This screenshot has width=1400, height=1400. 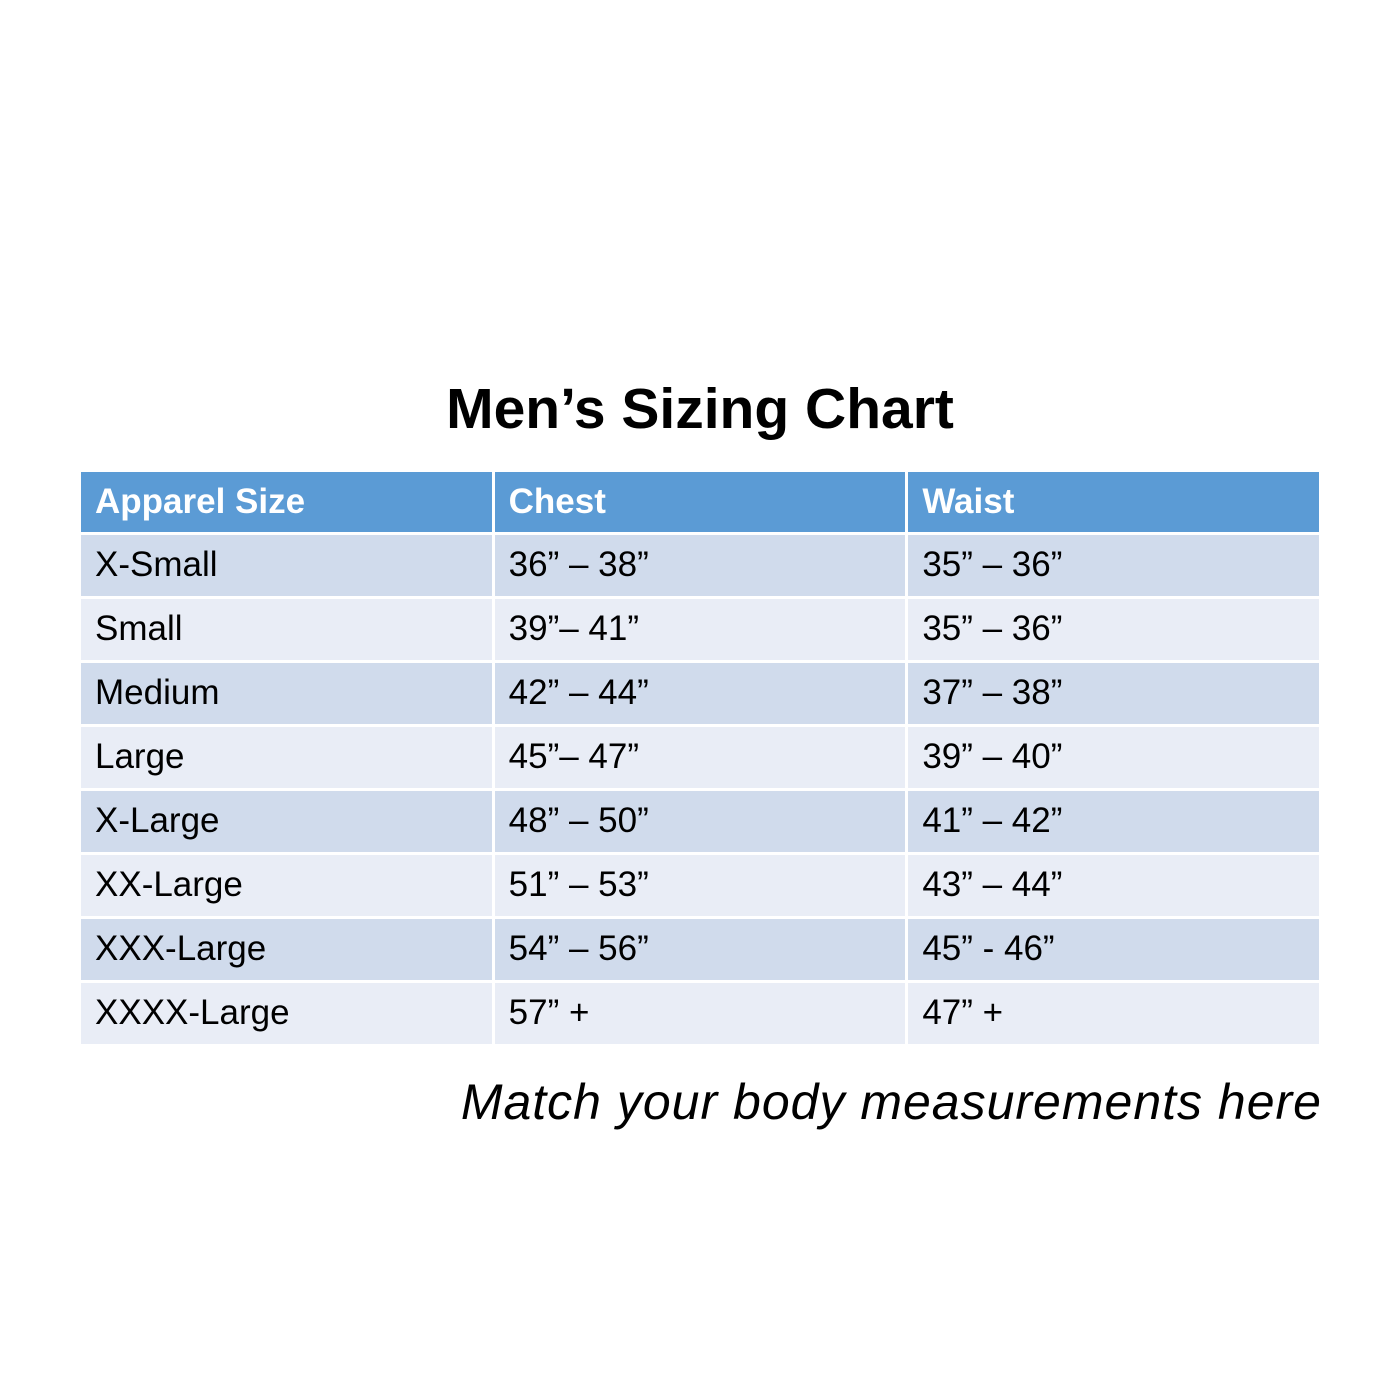 What do you see at coordinates (286, 693) in the screenshot?
I see `cell-size: Medium` at bounding box center [286, 693].